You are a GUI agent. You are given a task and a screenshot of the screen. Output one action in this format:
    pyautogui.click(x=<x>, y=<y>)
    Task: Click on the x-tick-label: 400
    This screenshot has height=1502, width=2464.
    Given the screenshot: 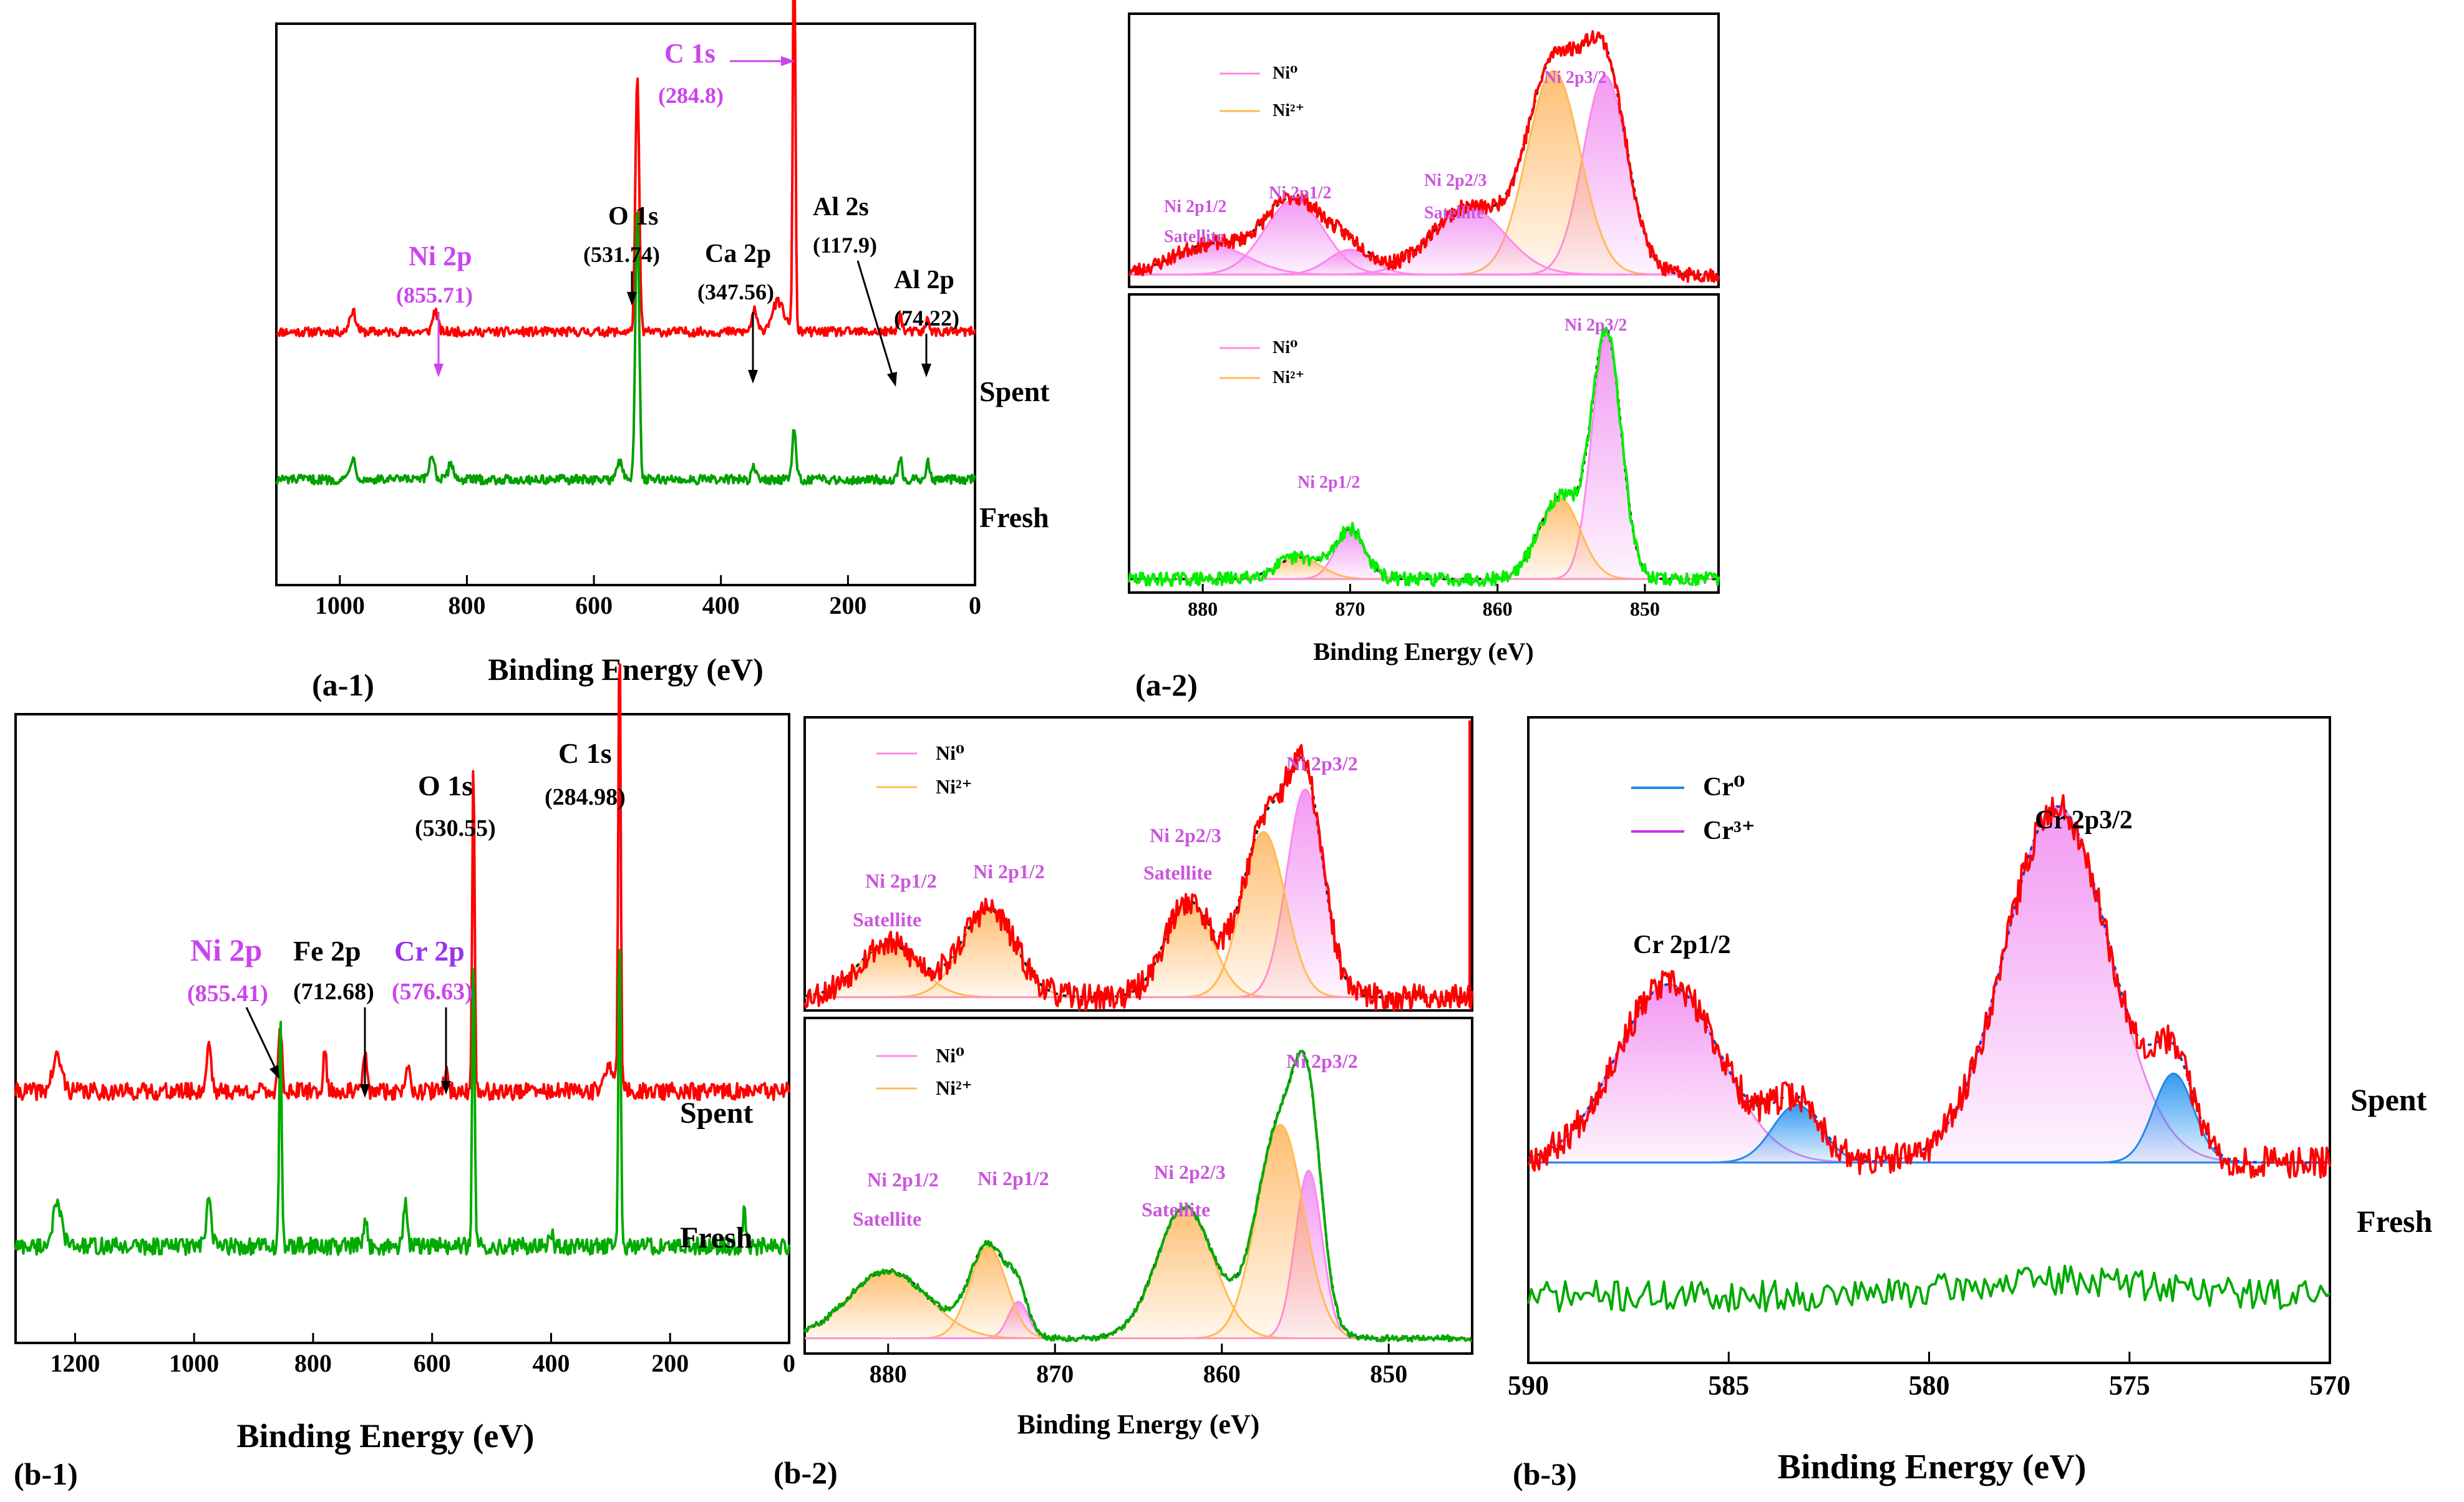 What is the action you would take?
    pyautogui.click(x=551, y=1363)
    